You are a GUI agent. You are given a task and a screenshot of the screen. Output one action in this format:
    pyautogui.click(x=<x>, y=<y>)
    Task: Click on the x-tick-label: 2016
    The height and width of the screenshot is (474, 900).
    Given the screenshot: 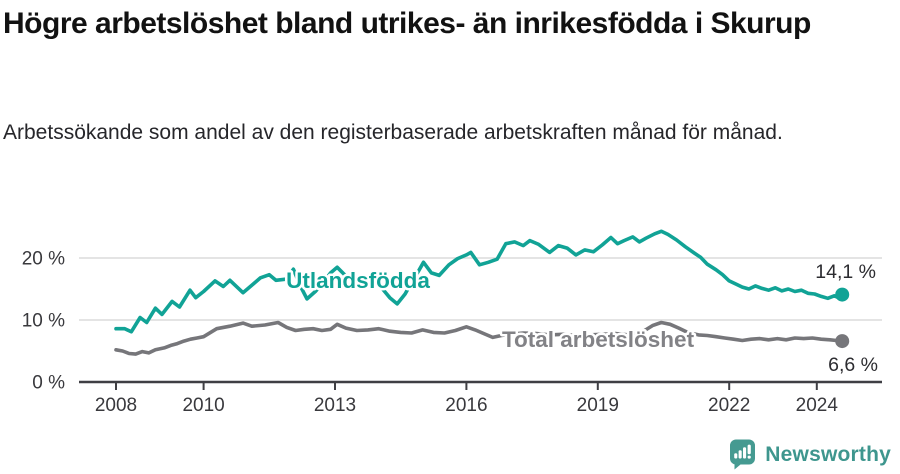 What is the action you would take?
    pyautogui.click(x=466, y=405)
    